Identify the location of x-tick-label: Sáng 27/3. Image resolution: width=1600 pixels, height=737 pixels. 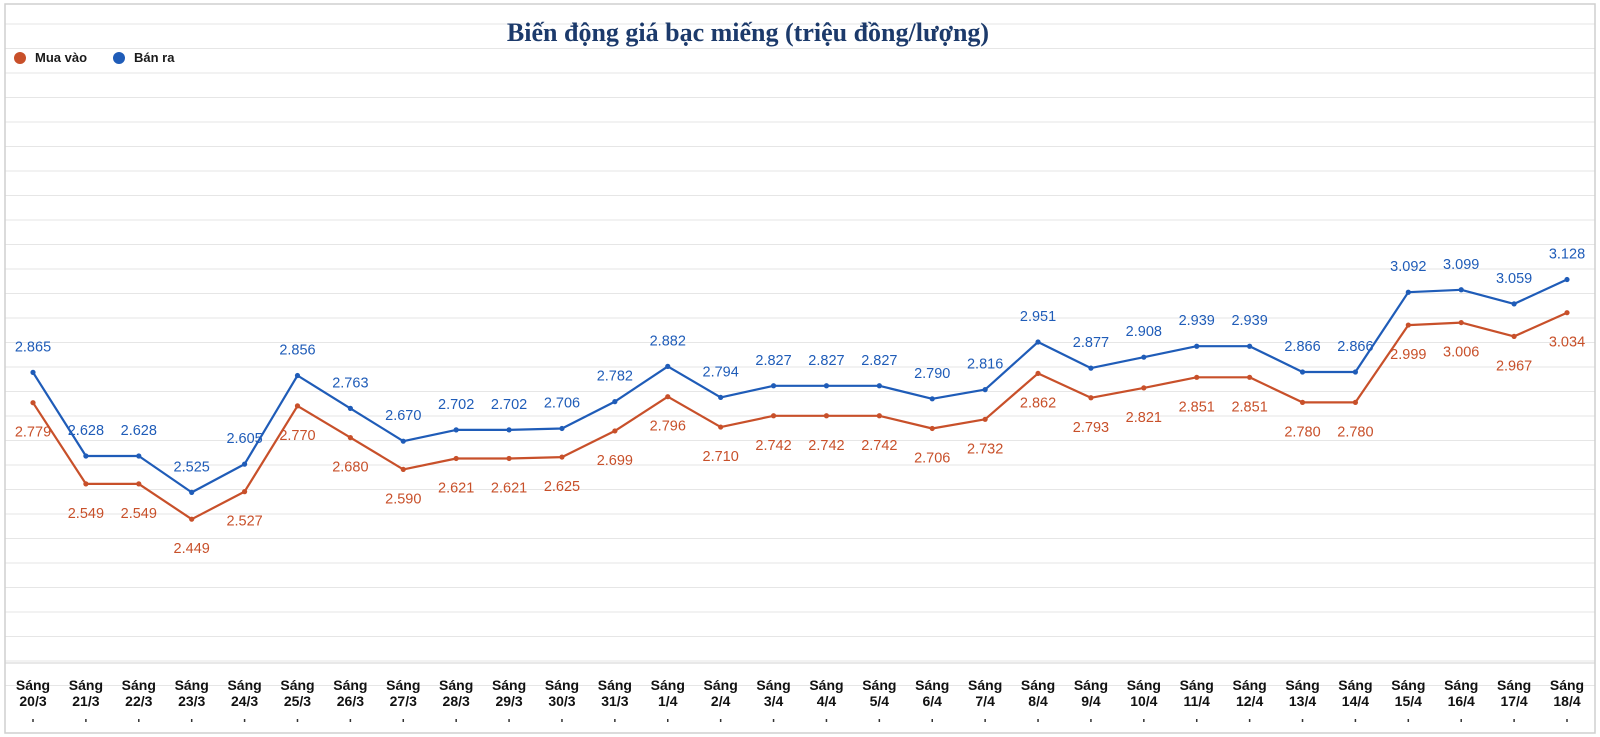
(403, 693).